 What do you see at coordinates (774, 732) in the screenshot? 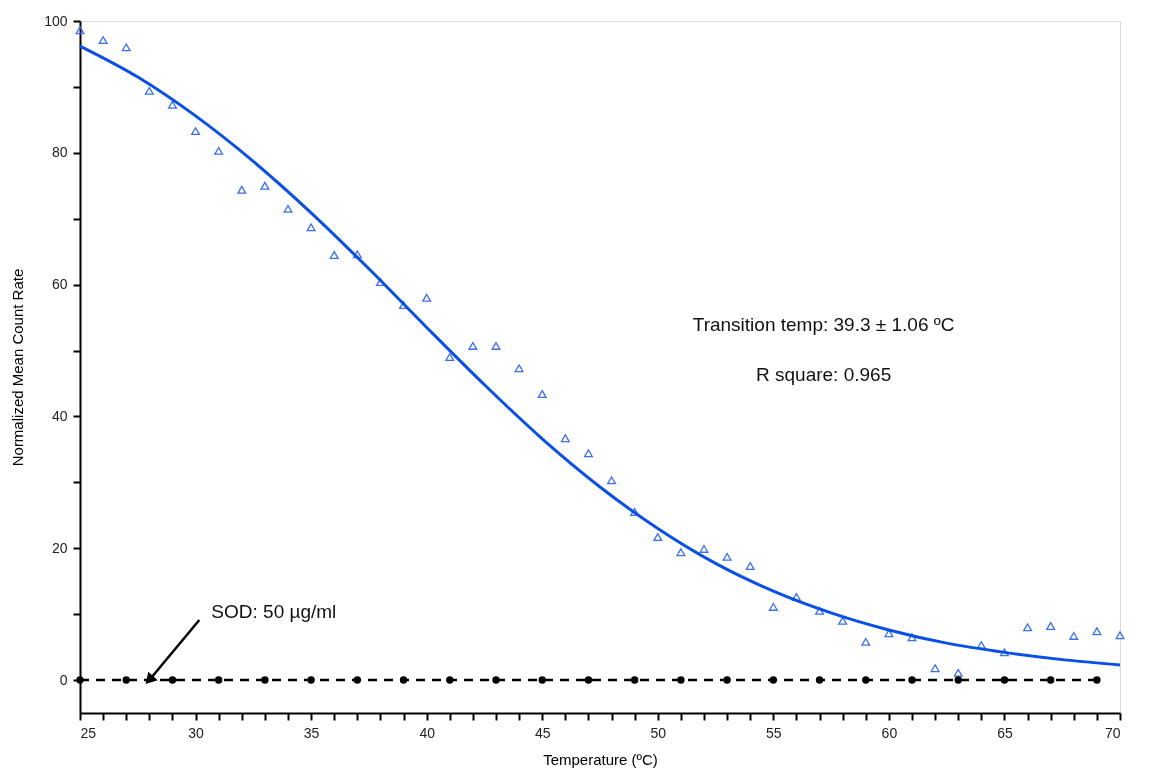
I see `x-tick-label: 55` at bounding box center [774, 732].